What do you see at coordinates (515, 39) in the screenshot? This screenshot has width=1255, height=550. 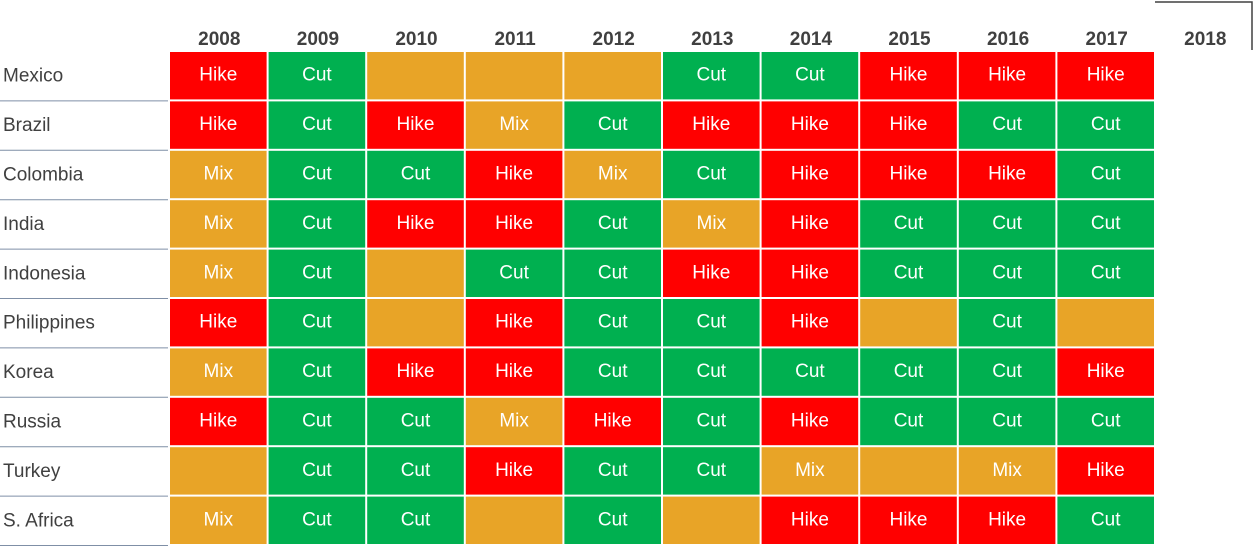 I see `column-header: 2011` at bounding box center [515, 39].